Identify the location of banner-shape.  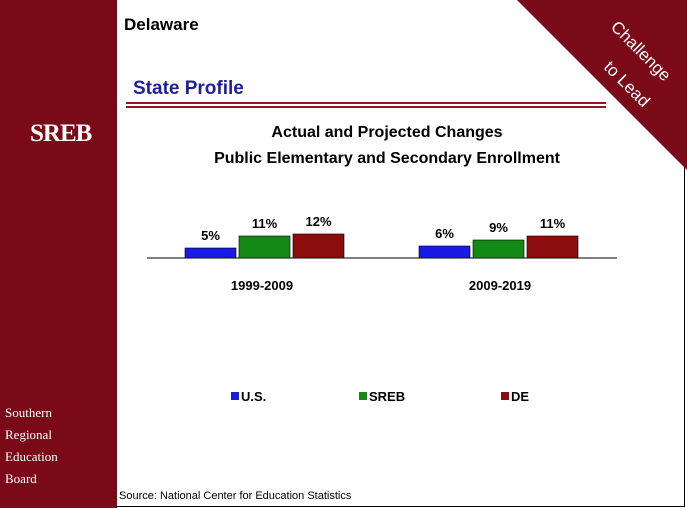
(602, 85).